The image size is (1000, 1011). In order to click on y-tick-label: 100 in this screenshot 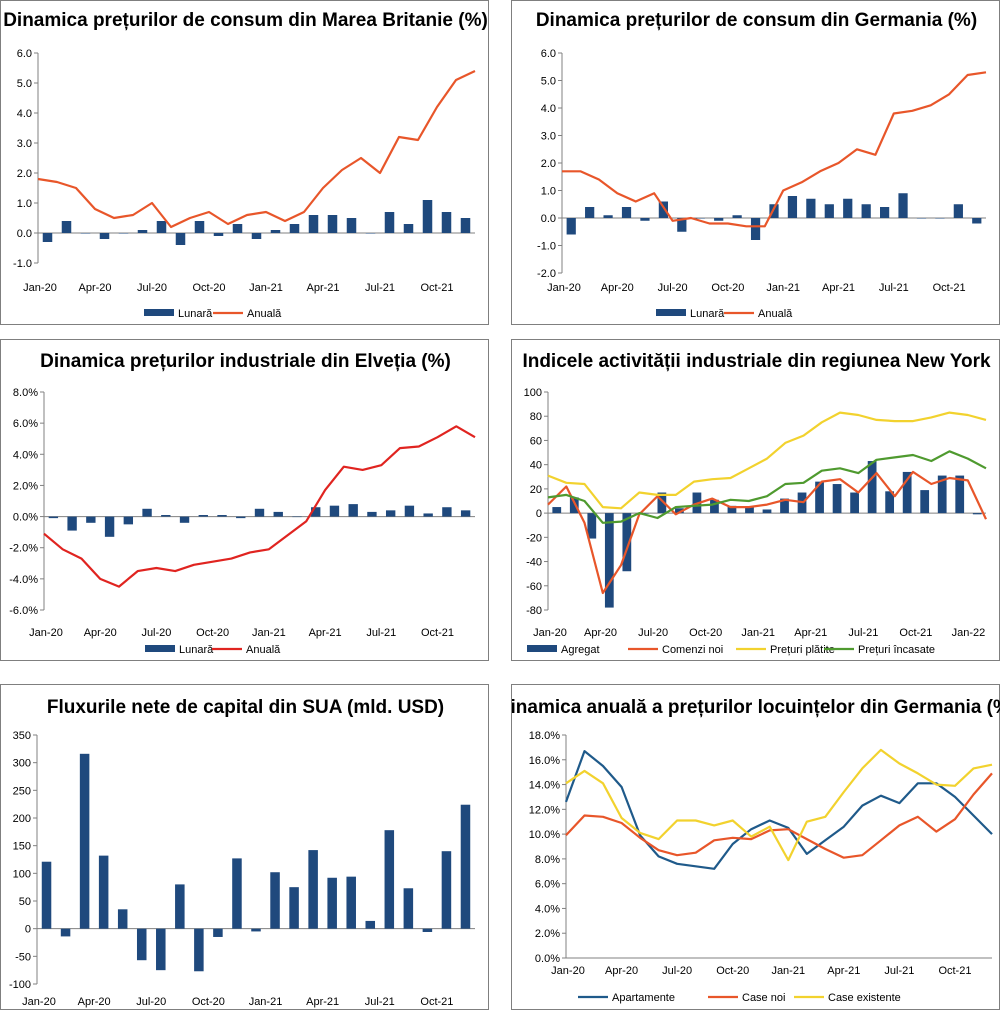, I will do `click(22, 874)`.